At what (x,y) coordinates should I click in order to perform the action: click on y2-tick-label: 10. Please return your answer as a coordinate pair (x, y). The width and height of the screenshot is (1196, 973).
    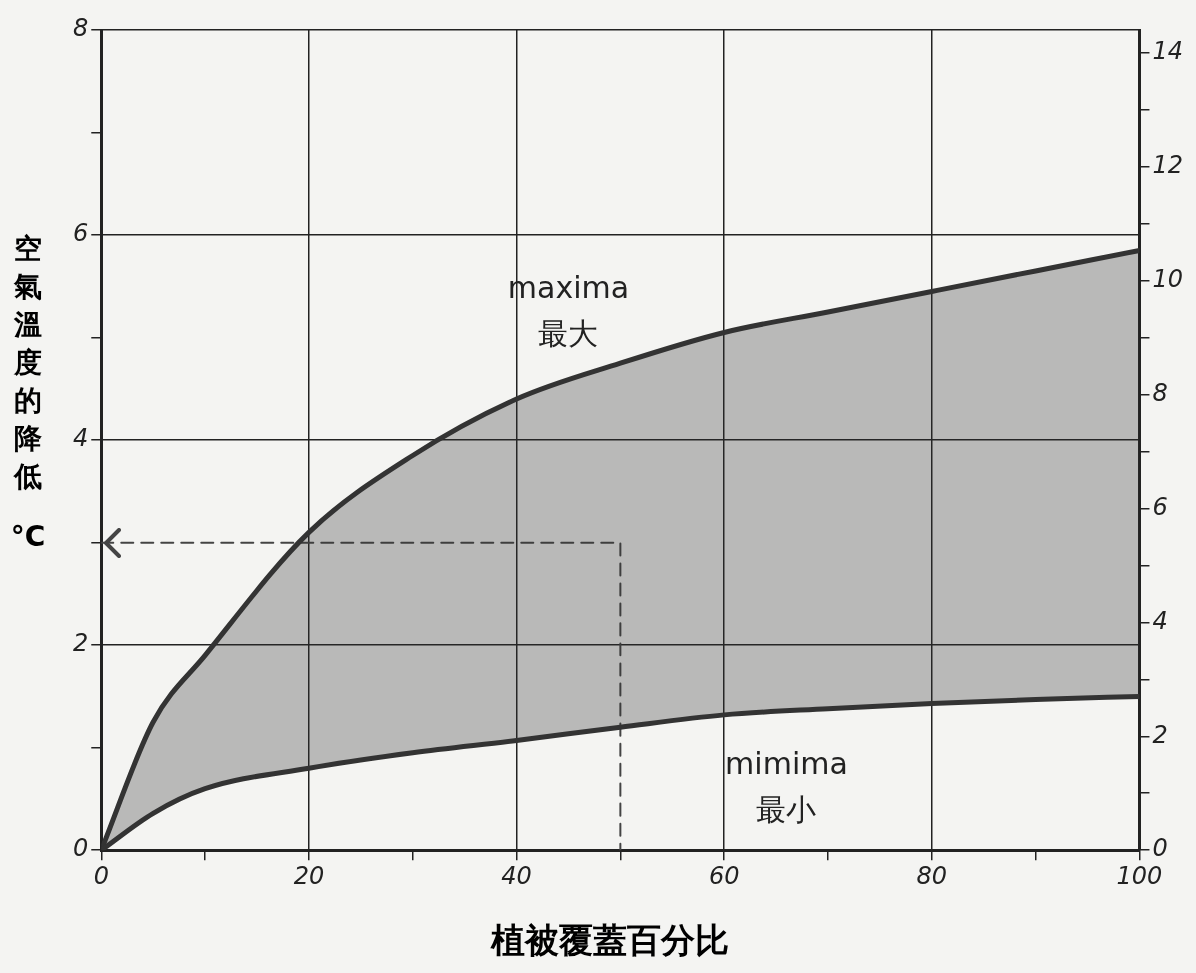
    Looking at the image, I should click on (1168, 278).